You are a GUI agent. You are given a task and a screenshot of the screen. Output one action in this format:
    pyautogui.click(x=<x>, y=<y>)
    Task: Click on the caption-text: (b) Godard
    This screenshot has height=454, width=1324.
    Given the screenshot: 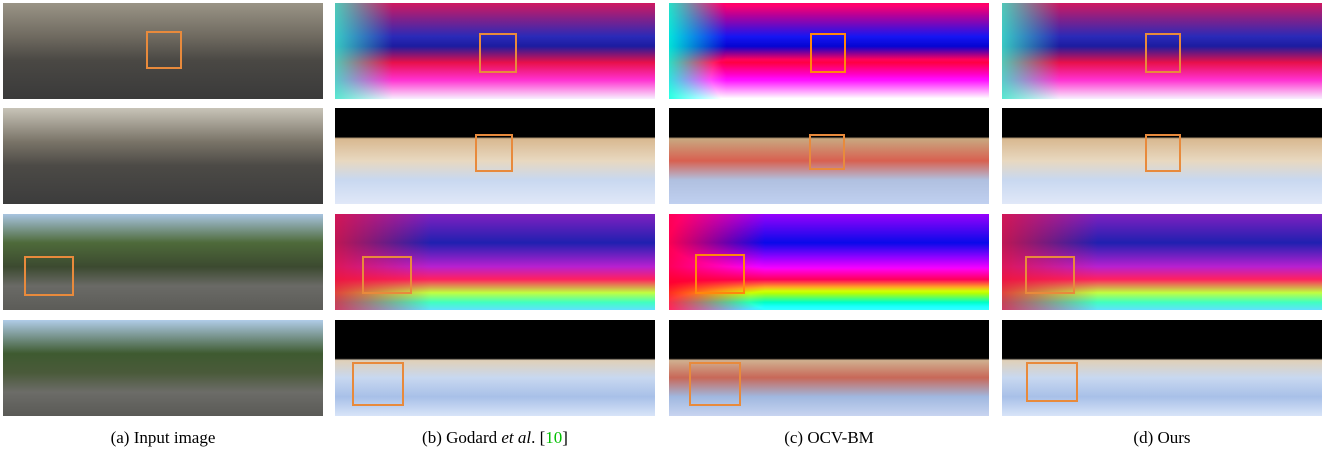 What is the action you would take?
    pyautogui.click(x=462, y=437)
    